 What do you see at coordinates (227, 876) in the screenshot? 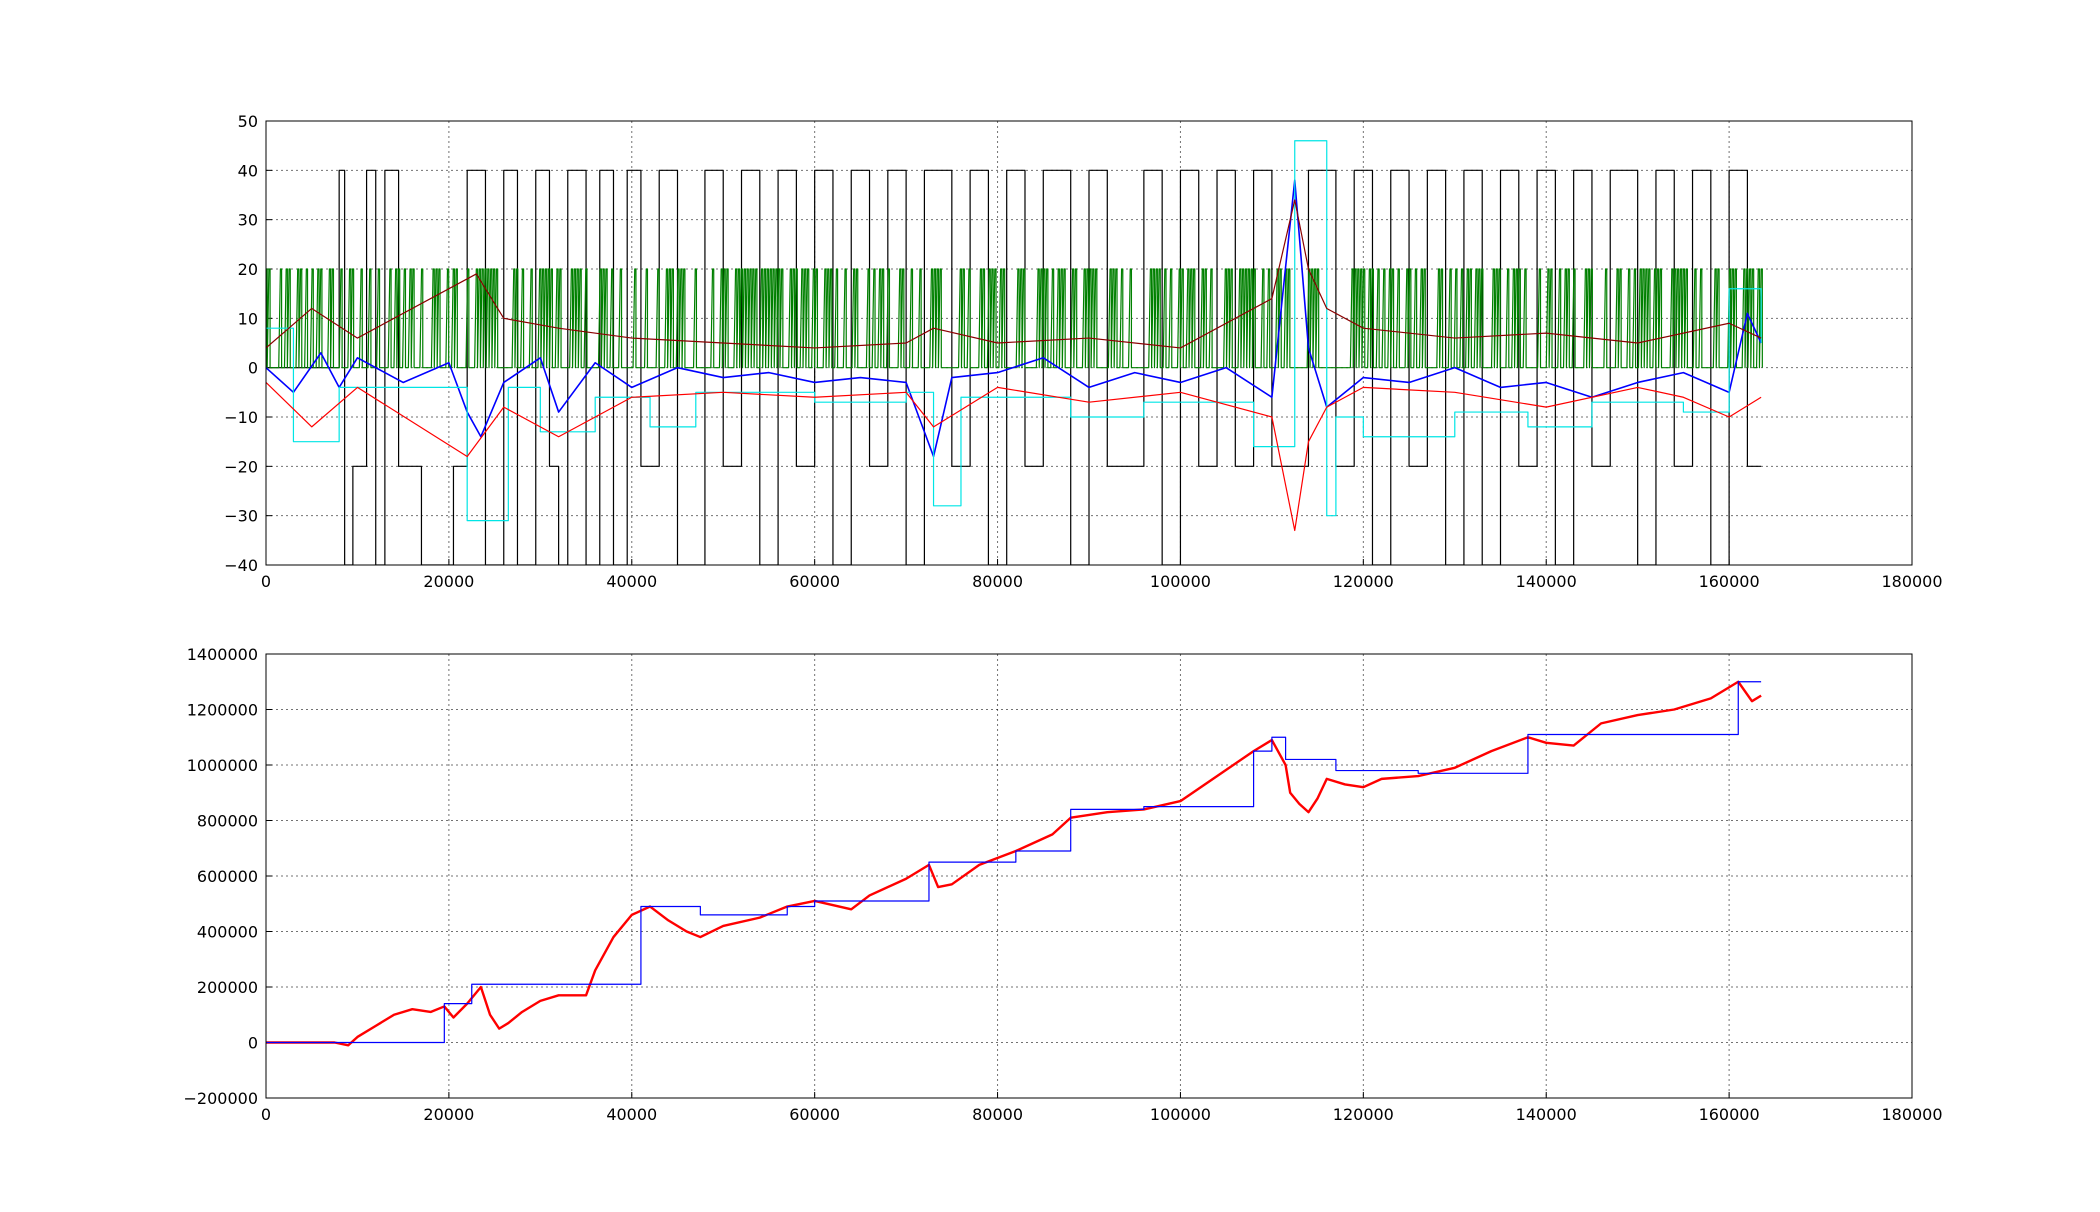
I see `y-tick-label: 600000` at bounding box center [227, 876].